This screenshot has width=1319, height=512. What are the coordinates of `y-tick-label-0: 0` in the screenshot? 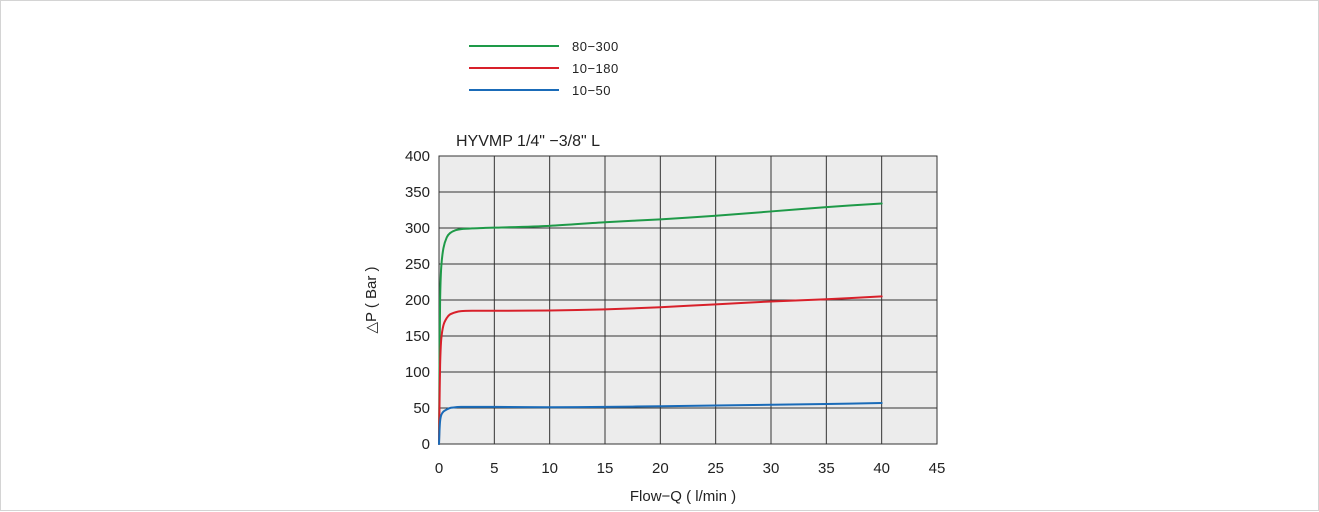 It's located at (426, 444).